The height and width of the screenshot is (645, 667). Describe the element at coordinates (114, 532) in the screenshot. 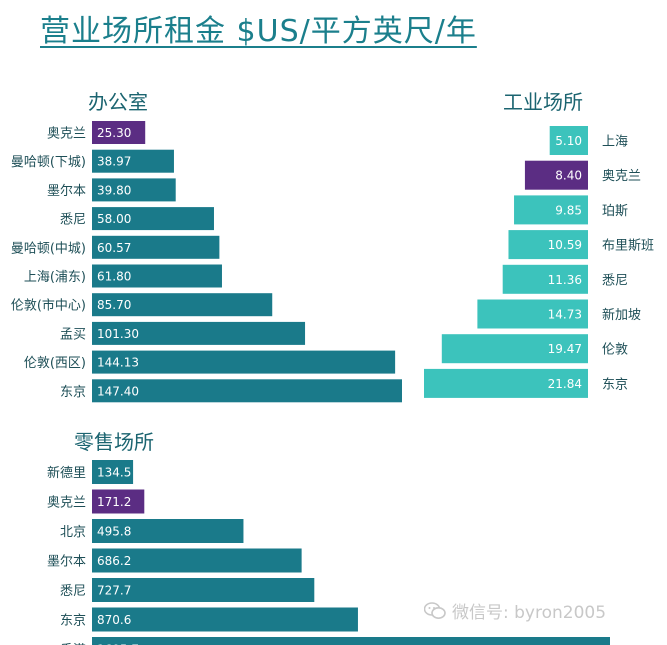

I see `retail-value-label: 495.8` at that location.